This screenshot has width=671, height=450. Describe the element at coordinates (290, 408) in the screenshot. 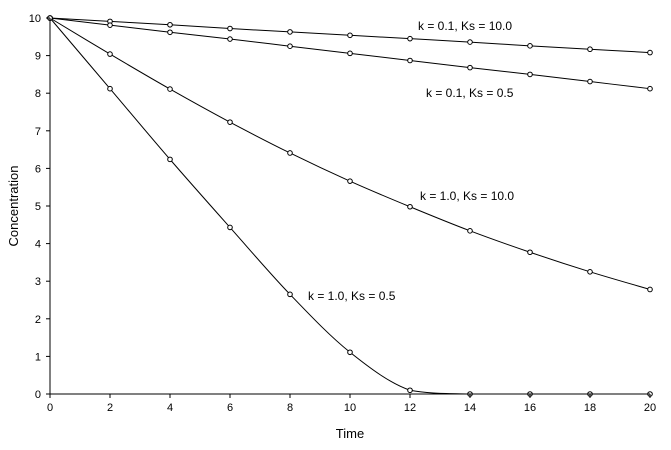

I see `x-tick-label: 8` at that location.